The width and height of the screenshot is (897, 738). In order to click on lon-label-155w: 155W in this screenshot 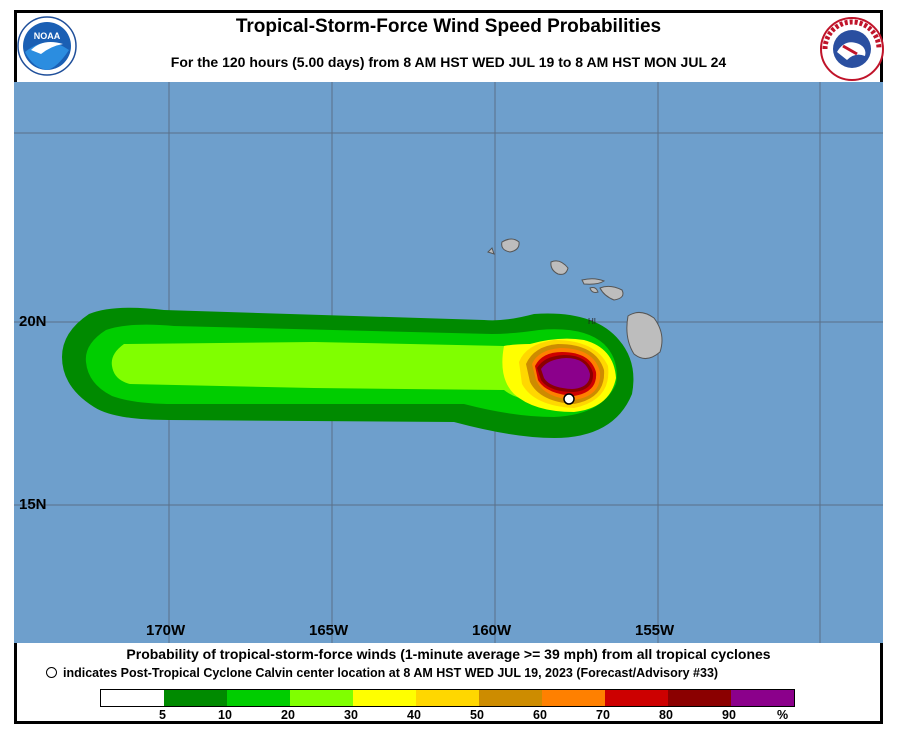, I will do `click(655, 630)`.